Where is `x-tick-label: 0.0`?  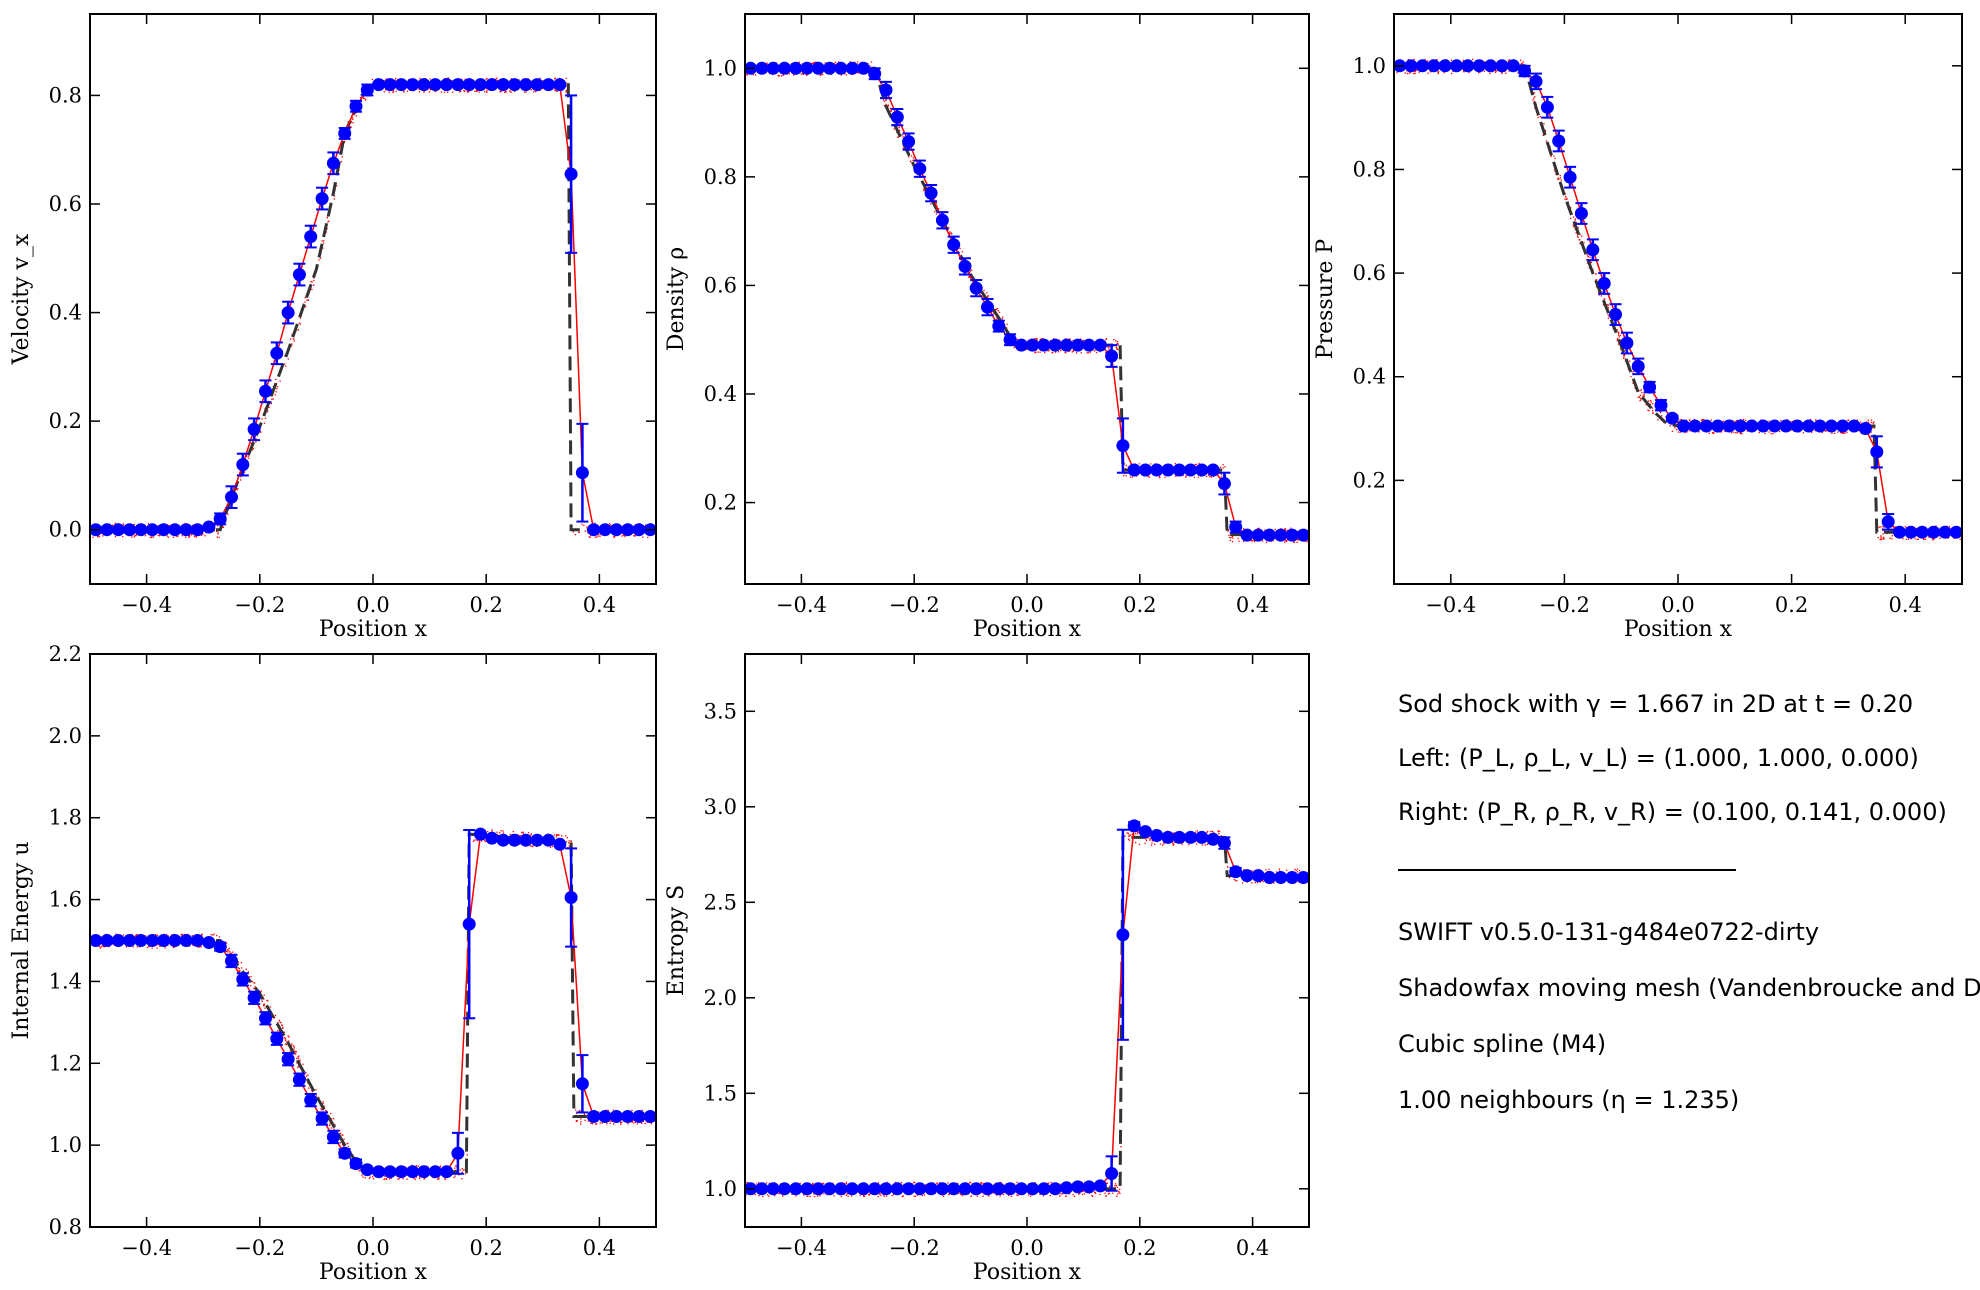 x-tick-label: 0.0 is located at coordinates (1026, 605).